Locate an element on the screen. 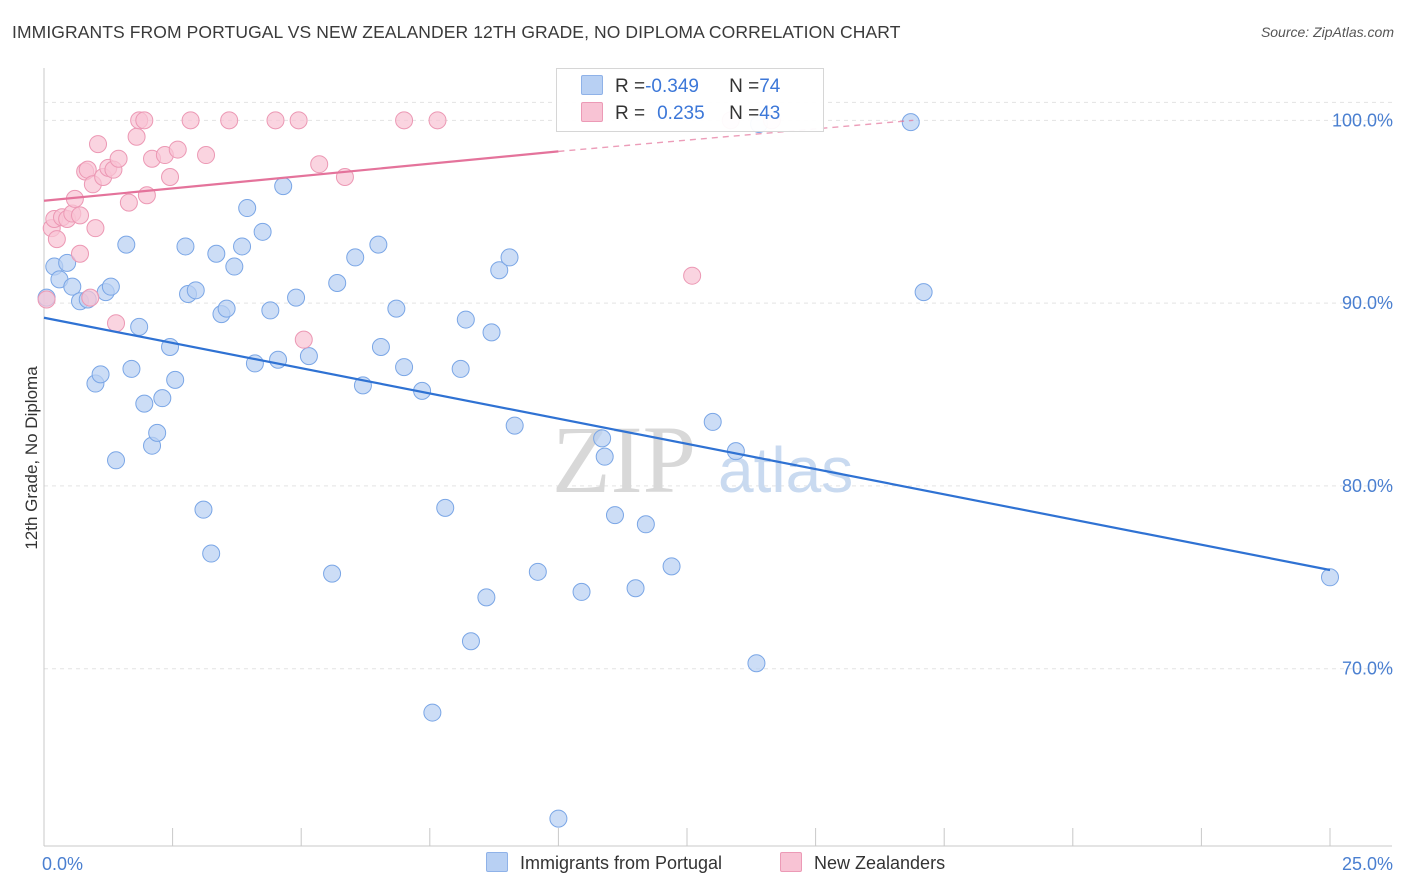 The image size is (1406, 892). legend-swatch-pink is located at coordinates (592, 112).